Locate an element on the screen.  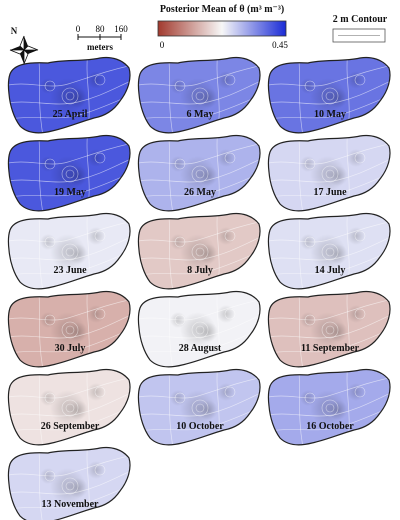
panel-date-label: 16 October is located at coordinates (330, 426).